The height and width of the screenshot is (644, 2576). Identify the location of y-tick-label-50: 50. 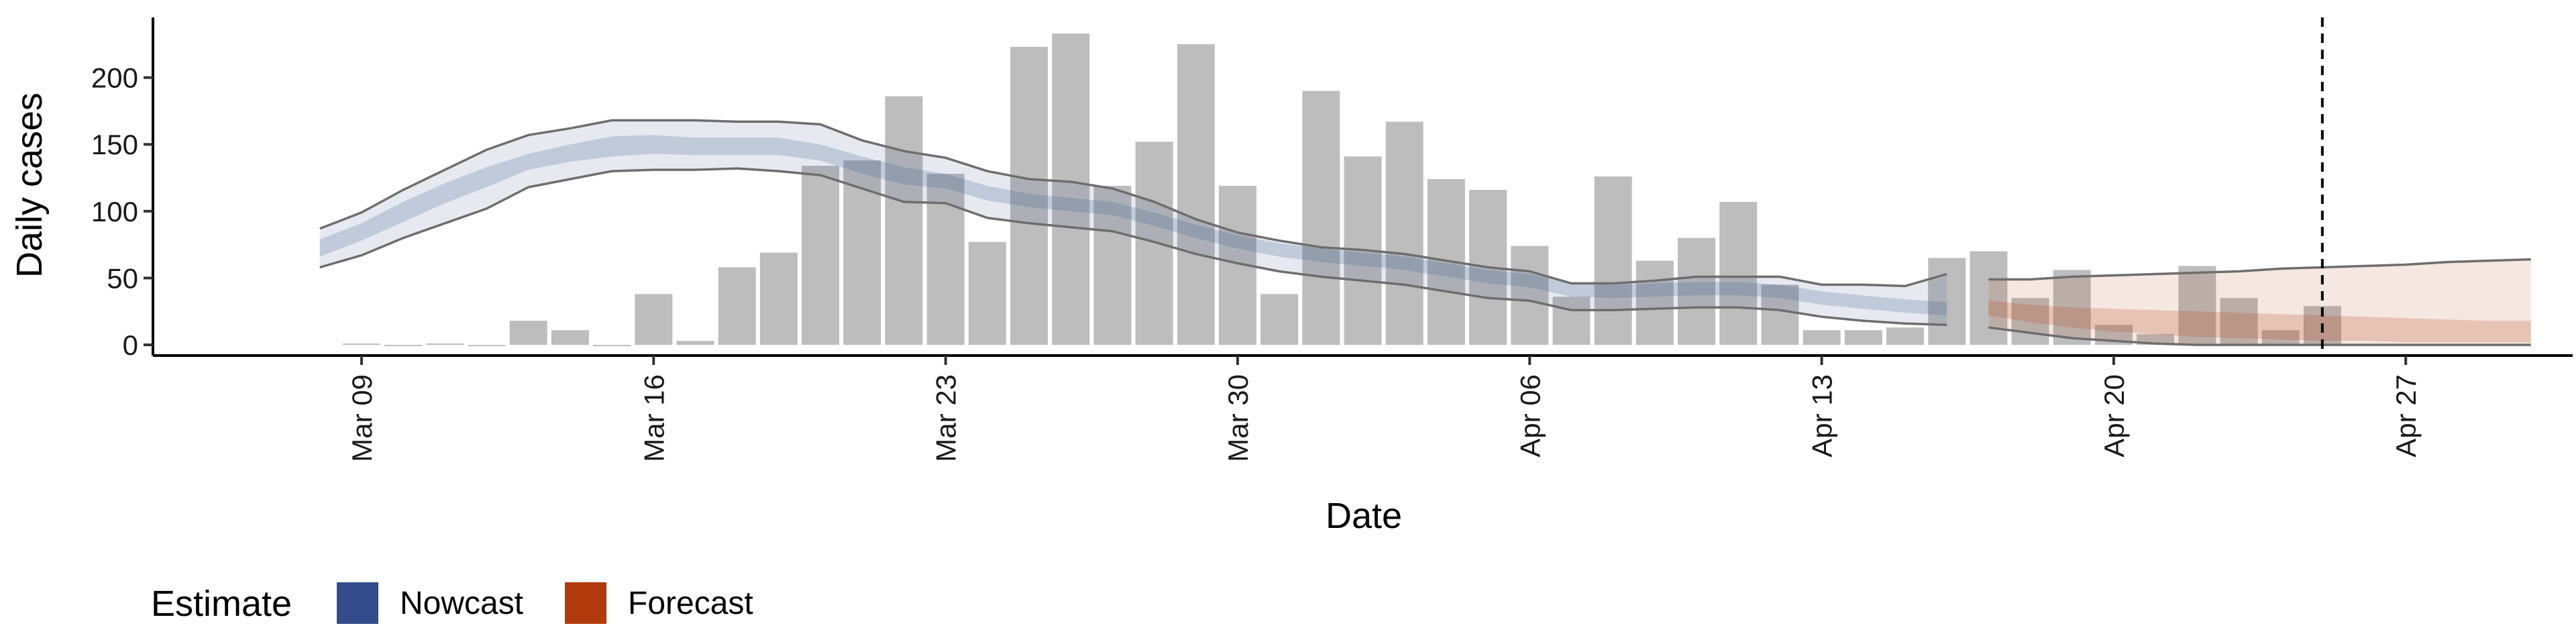
(122, 278).